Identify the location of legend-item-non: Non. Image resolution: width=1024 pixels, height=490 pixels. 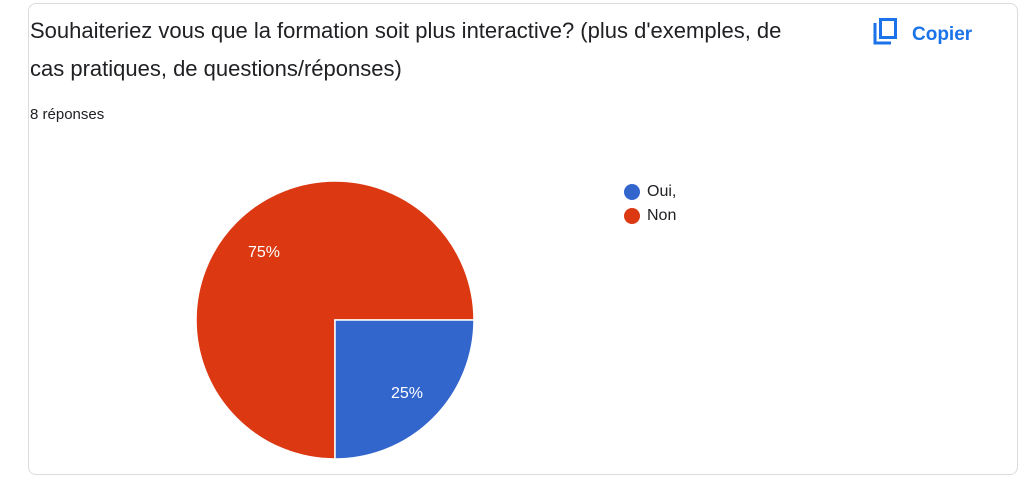
(650, 216).